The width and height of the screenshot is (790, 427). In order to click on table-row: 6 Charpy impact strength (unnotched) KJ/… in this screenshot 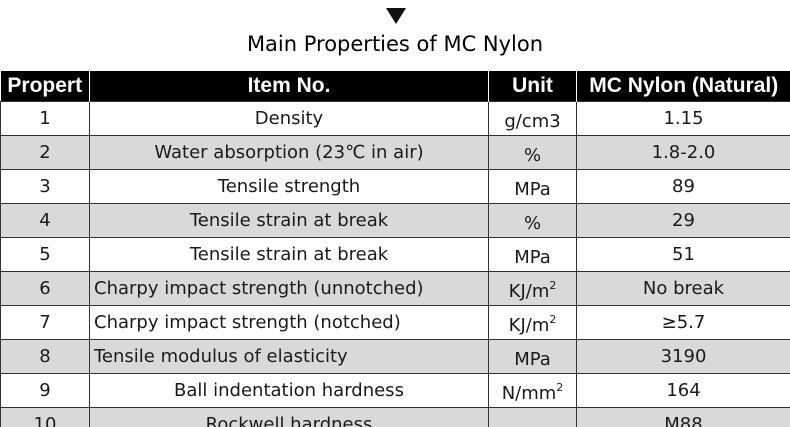, I will do `click(395, 288)`.